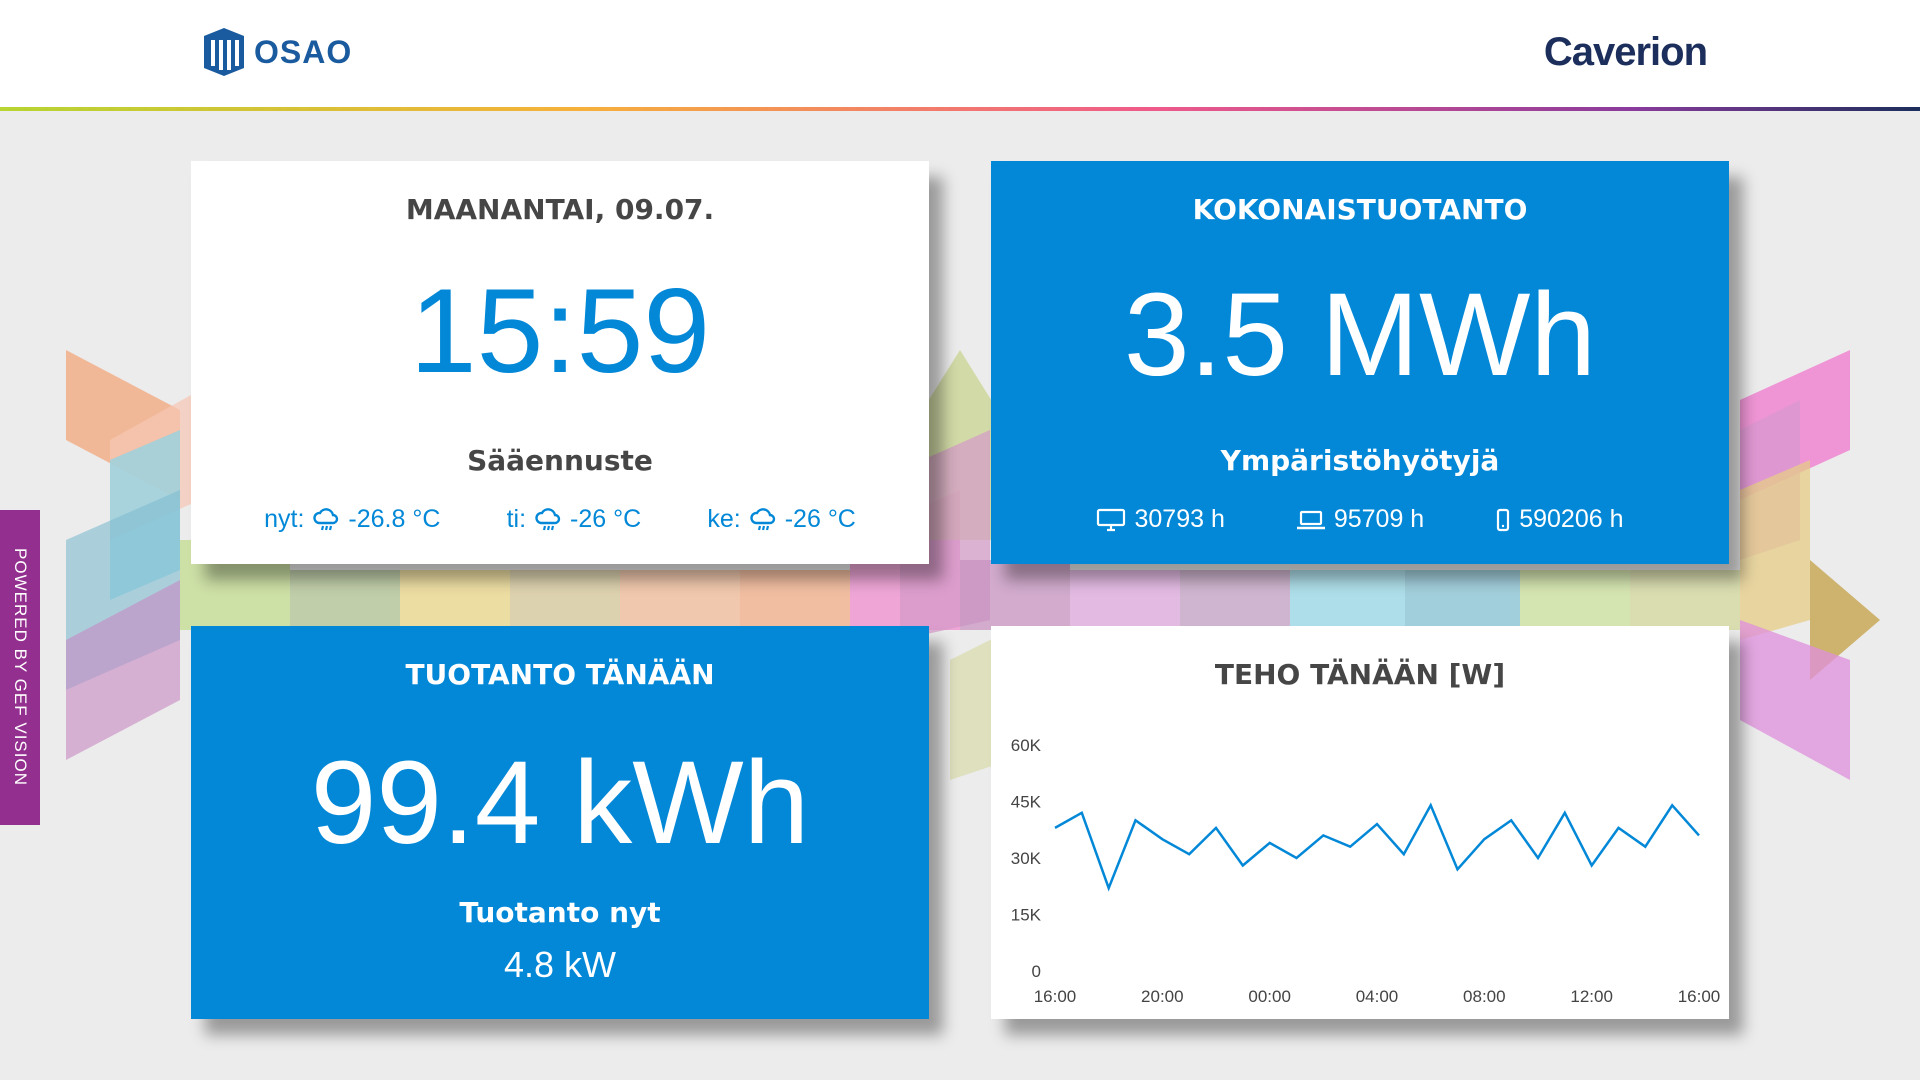  I want to click on powered-by-text: POWERED BY GEF VISION, so click(20, 667).